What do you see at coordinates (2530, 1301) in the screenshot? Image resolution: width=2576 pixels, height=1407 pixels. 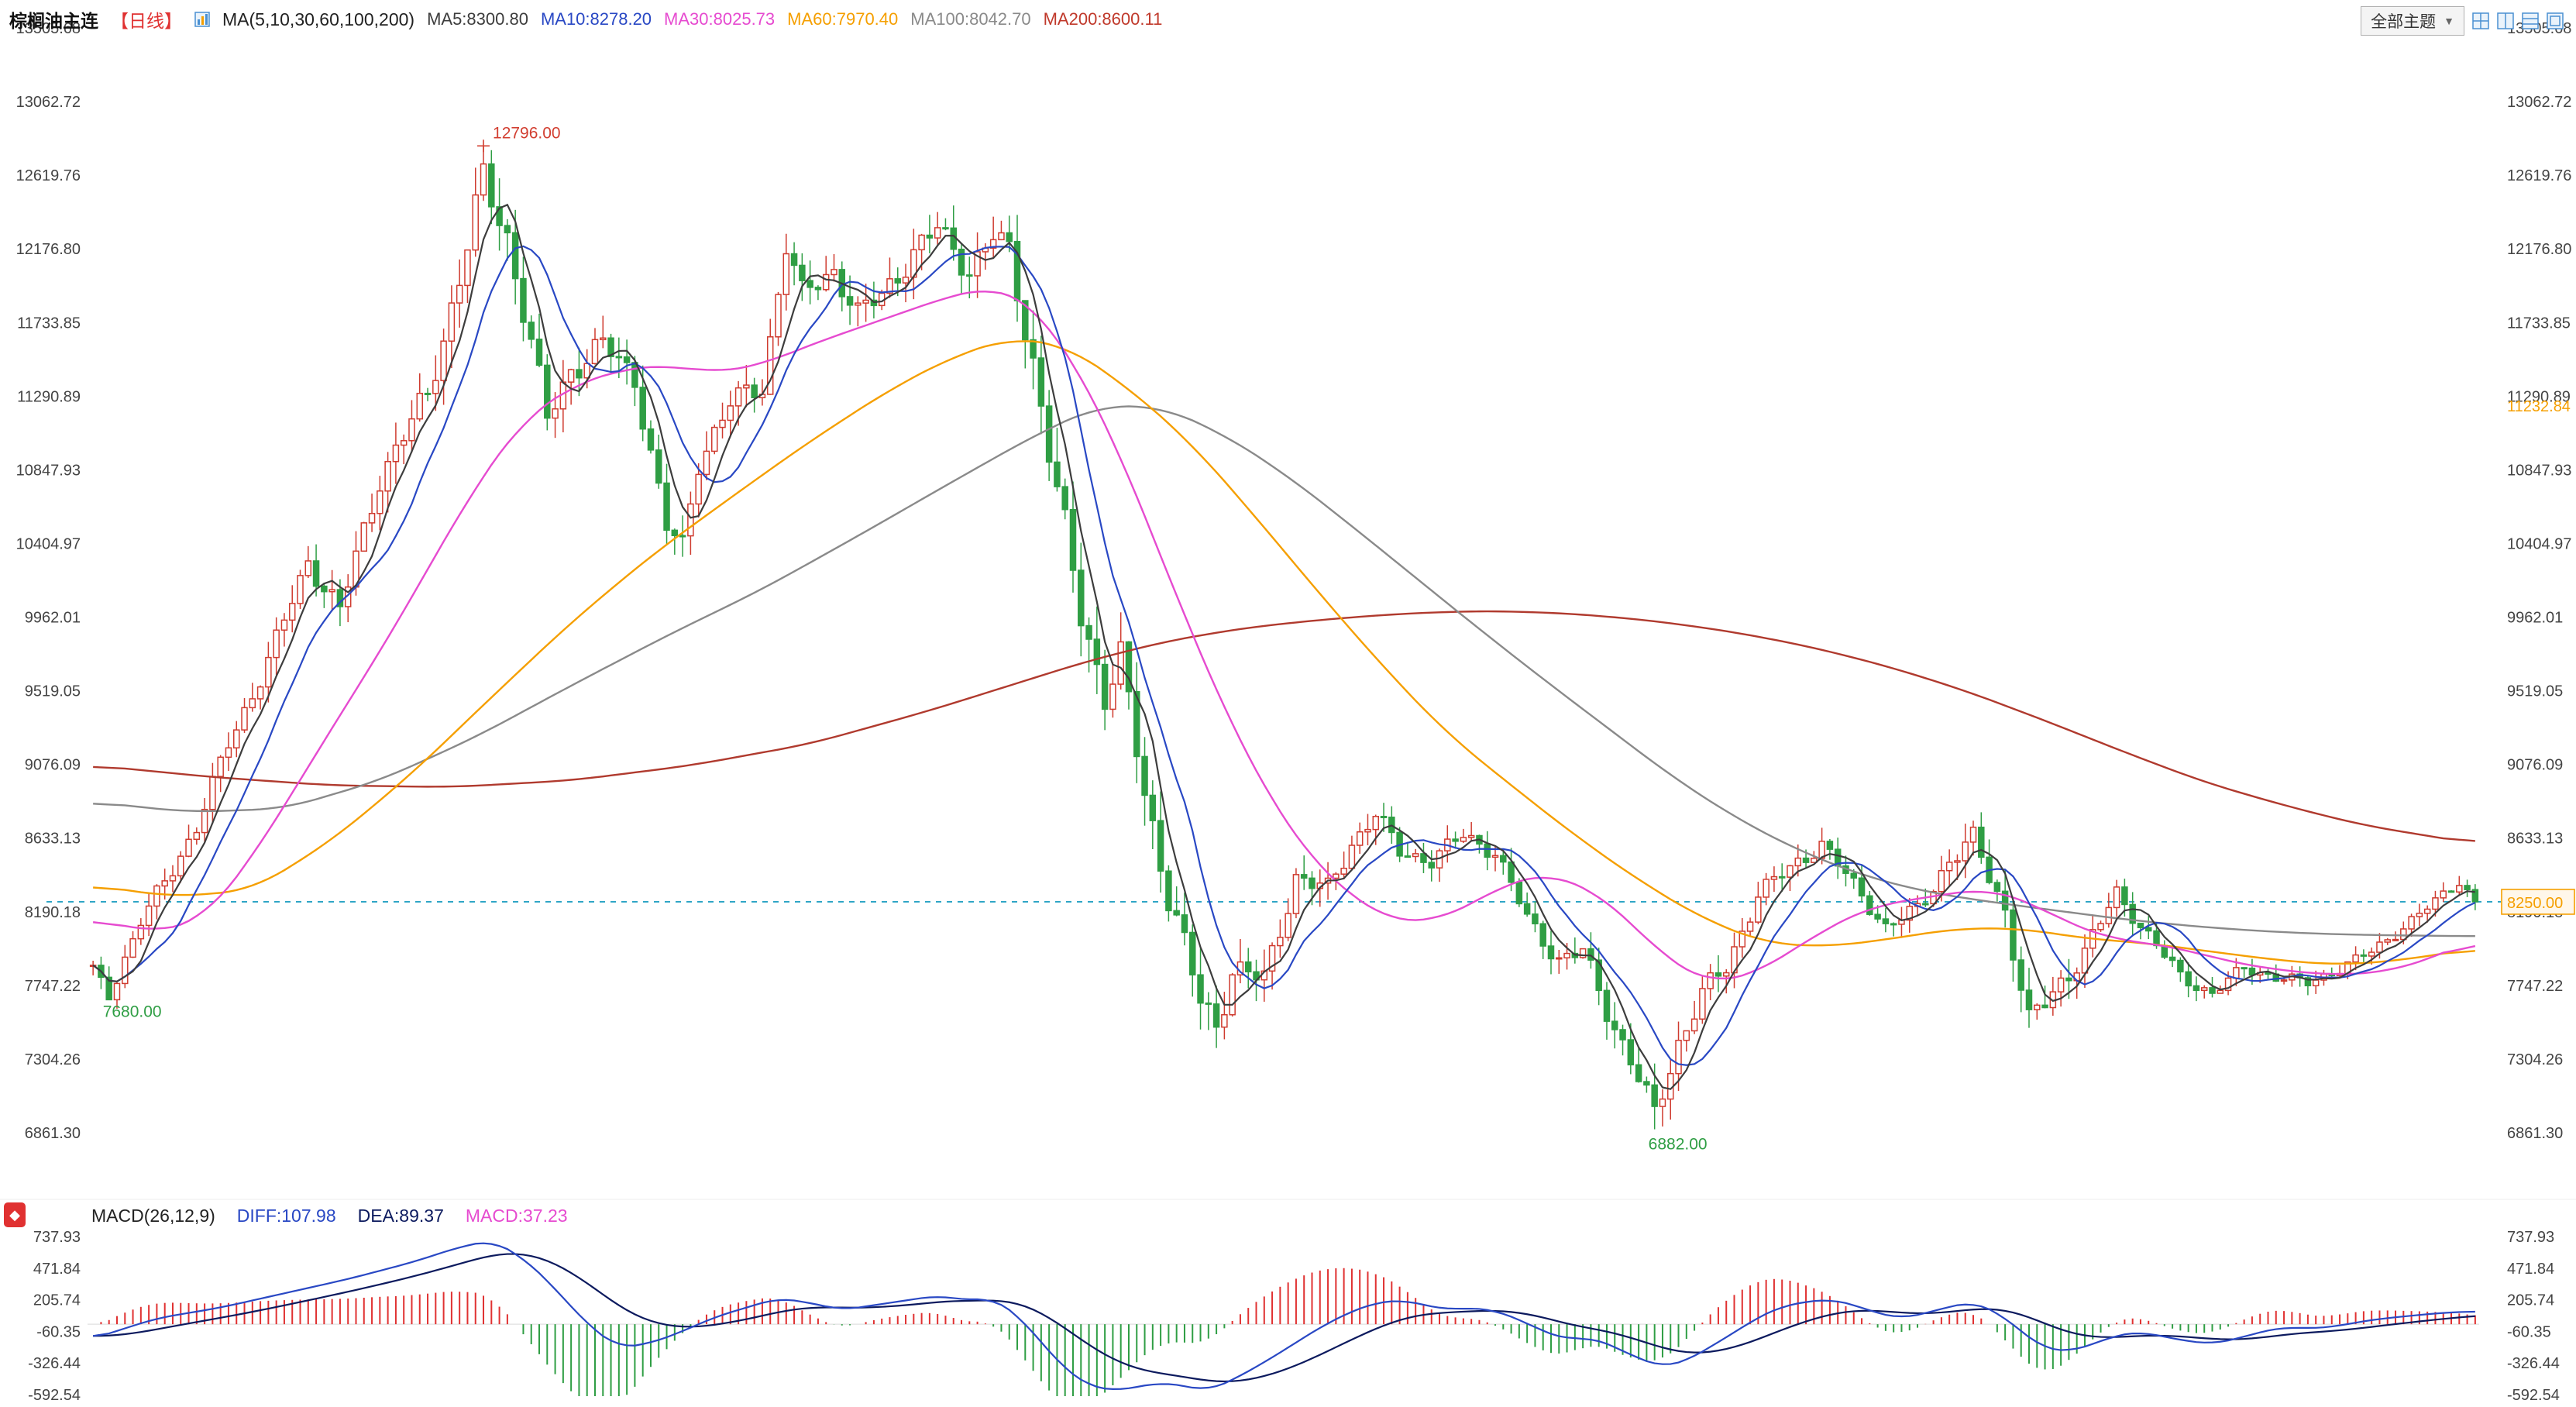 I see `macd-axis-label-right: 205.74` at bounding box center [2530, 1301].